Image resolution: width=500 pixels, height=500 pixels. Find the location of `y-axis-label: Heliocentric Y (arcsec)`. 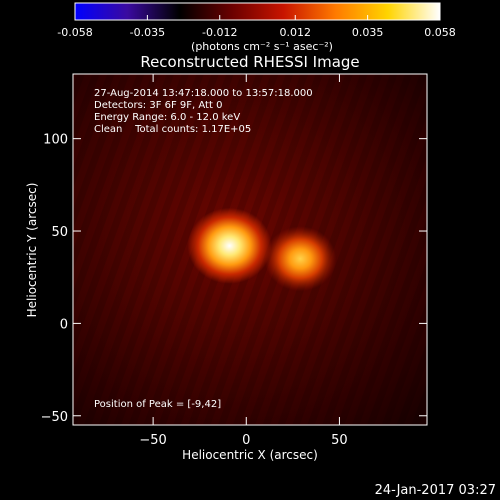

y-axis-label: Heliocentric Y (arcsec) is located at coordinates (32, 250).